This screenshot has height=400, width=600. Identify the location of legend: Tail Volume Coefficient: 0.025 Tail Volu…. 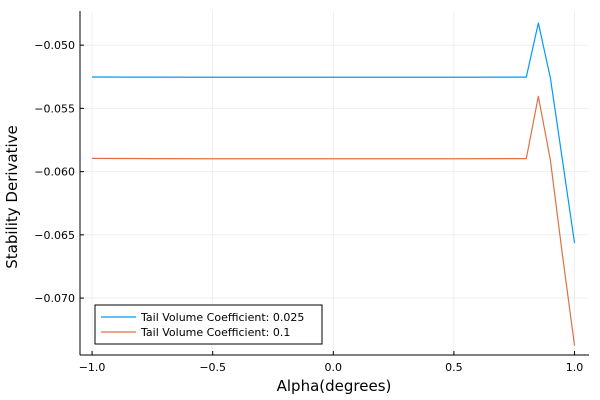
(208, 324).